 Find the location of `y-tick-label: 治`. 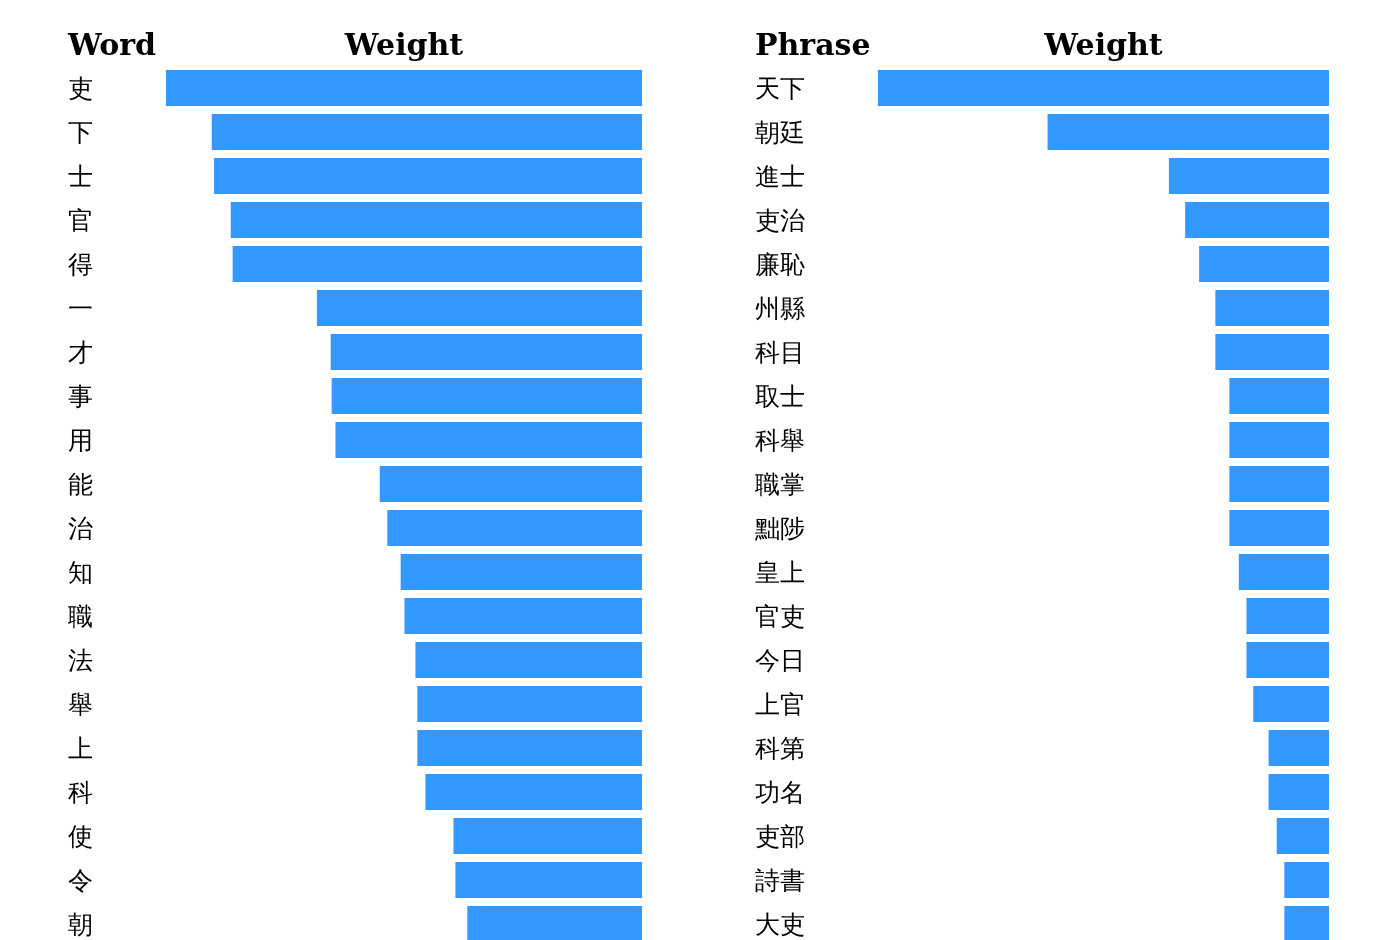

y-tick-label: 治 is located at coordinates (80, 528).